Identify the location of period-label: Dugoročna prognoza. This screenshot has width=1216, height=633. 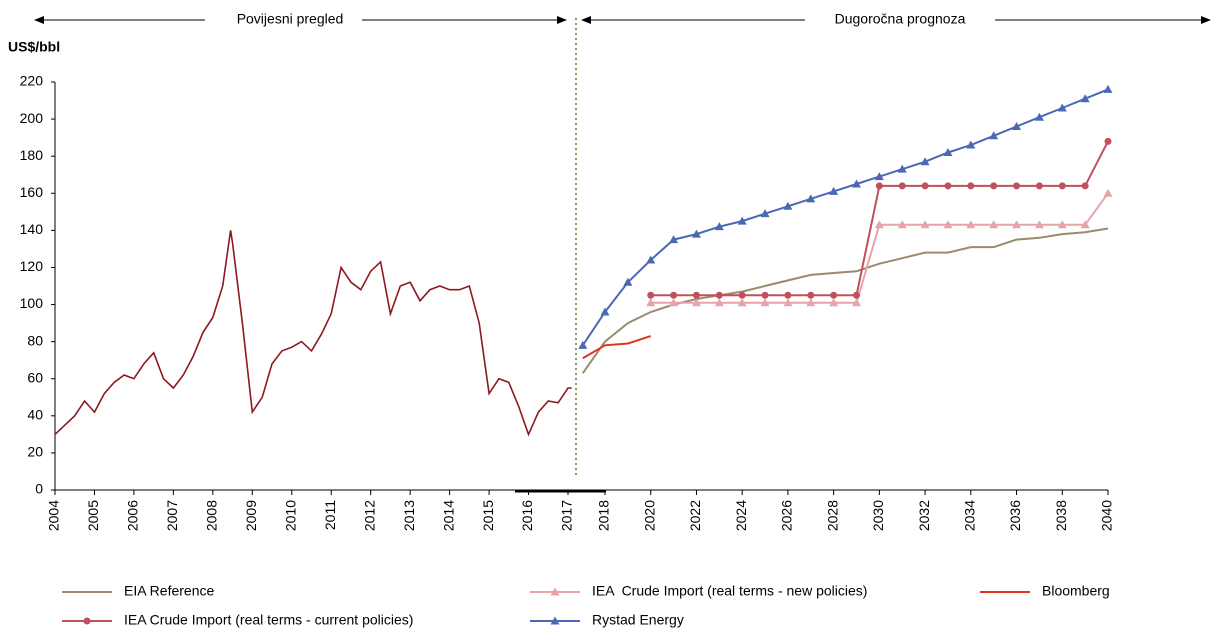
(900, 19).